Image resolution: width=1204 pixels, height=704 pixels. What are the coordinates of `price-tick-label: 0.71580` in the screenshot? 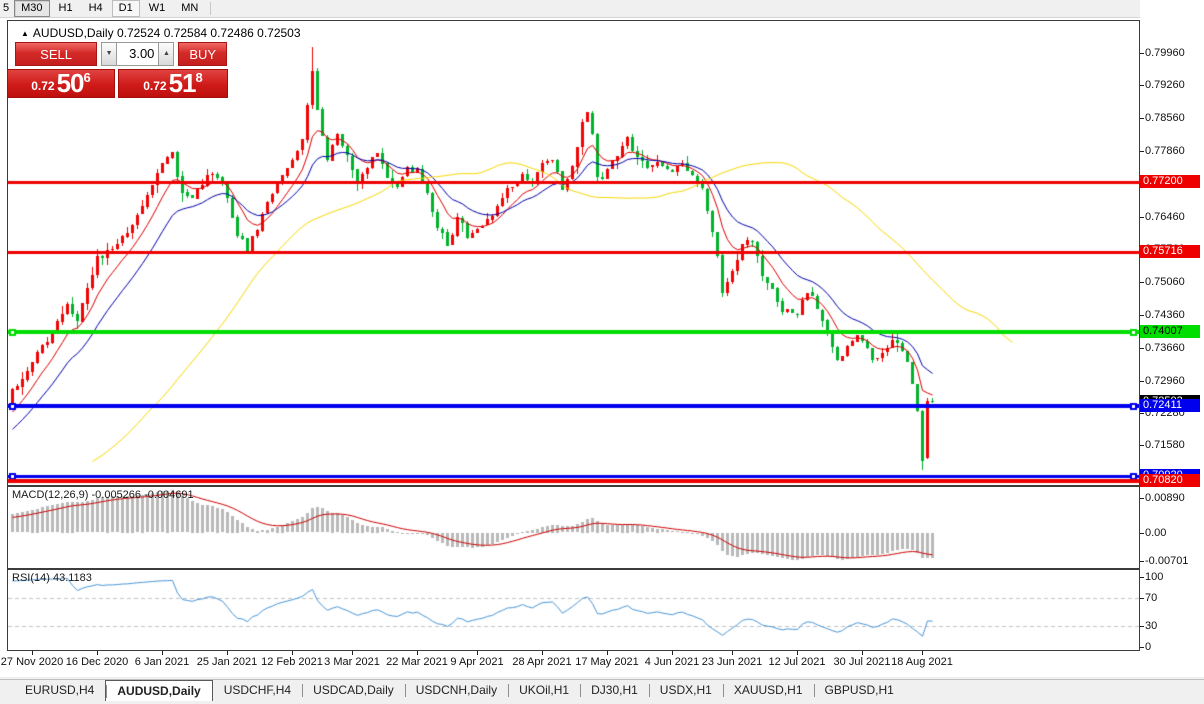 It's located at (1165, 445).